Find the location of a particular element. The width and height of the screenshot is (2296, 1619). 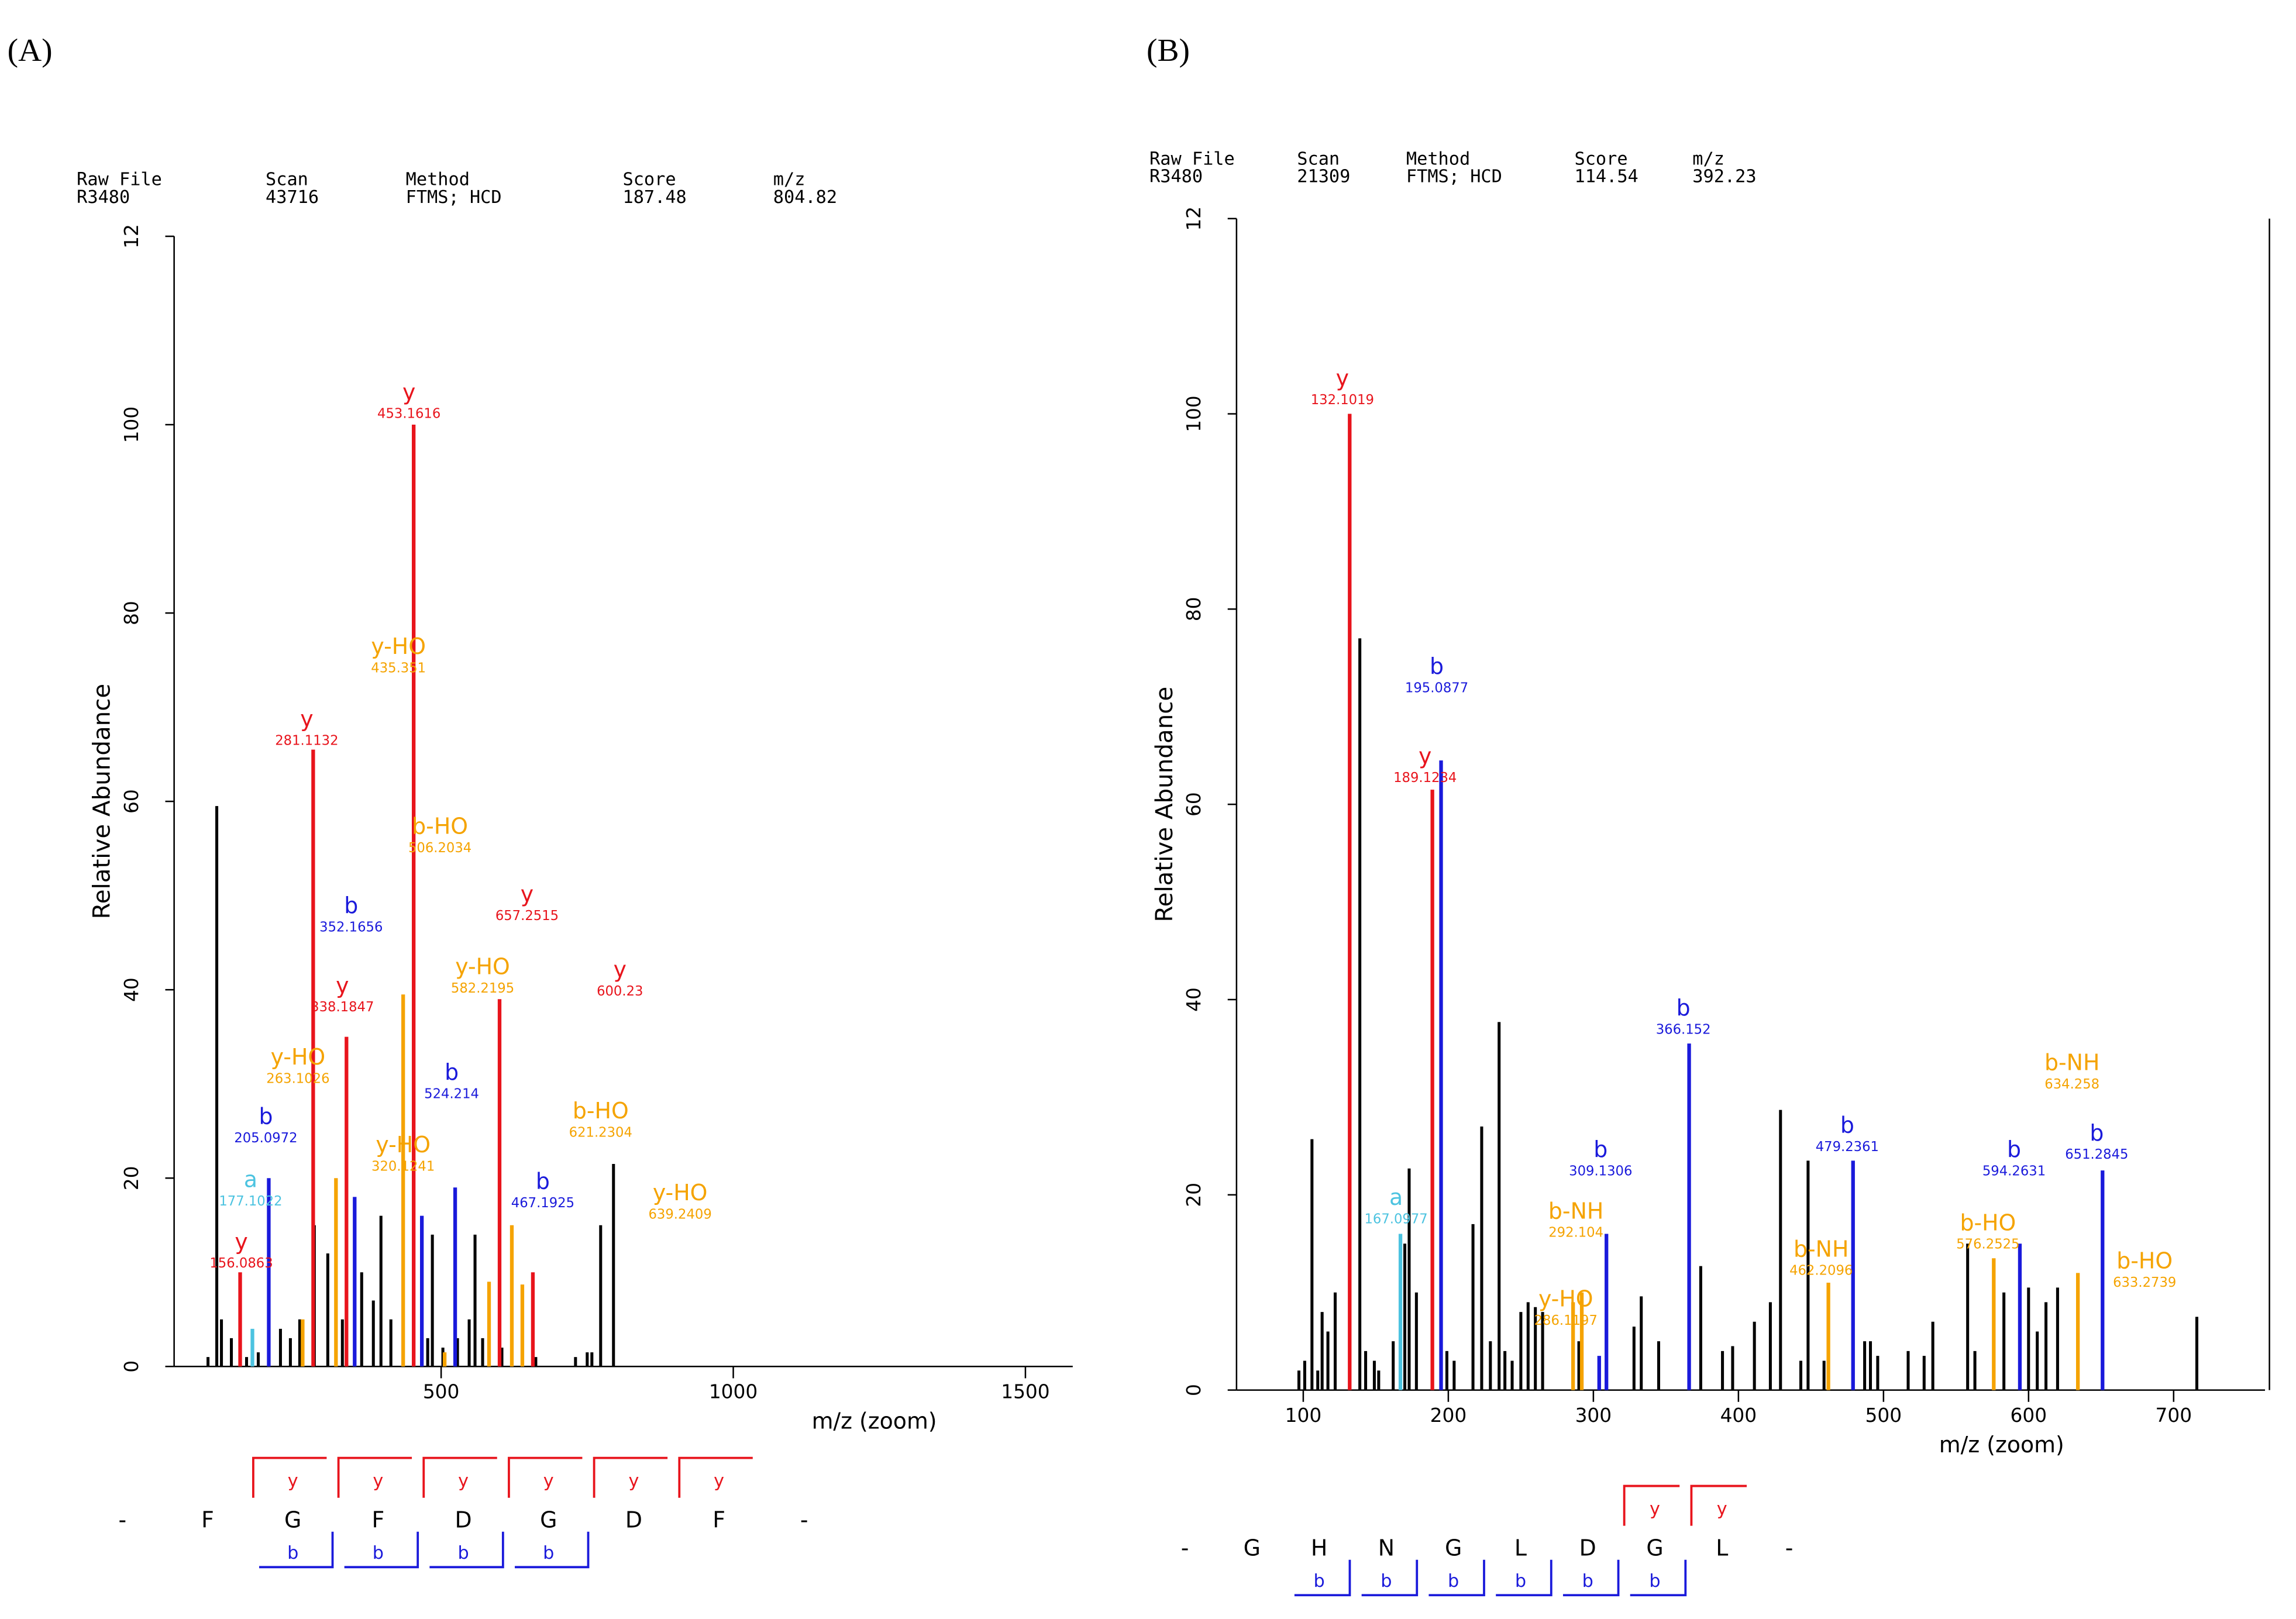

x-tick-label: 500 is located at coordinates (441, 1392).